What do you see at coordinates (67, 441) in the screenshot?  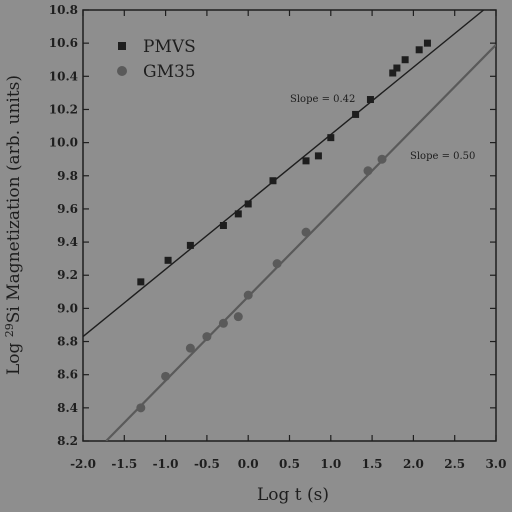 I see `y-tick-label: 8.2` at bounding box center [67, 441].